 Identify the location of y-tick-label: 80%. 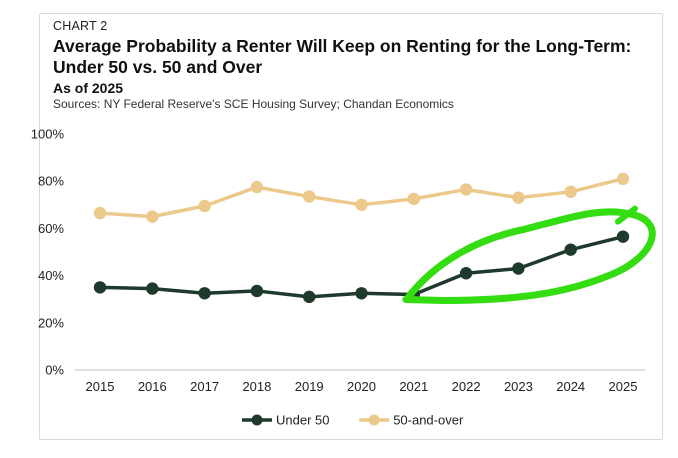
(51, 181).